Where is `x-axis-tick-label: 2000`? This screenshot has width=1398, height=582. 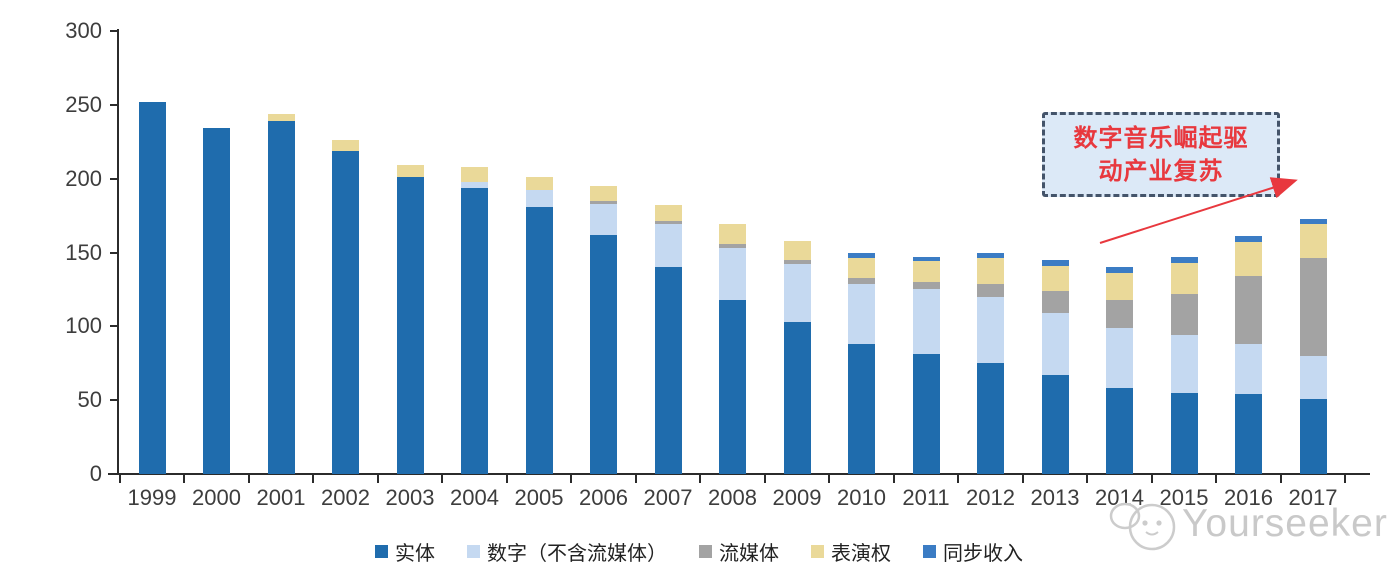 x-axis-tick-label: 2000 is located at coordinates (216, 497).